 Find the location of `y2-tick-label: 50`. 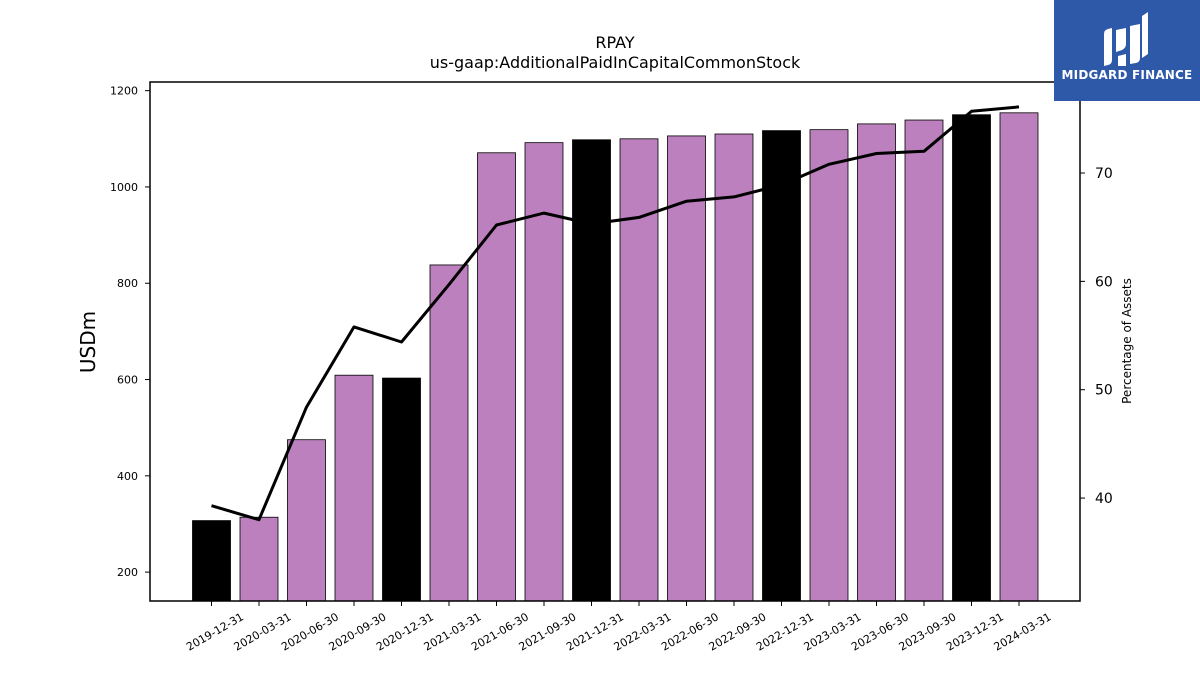

y2-tick-label: 50 is located at coordinates (1104, 391).